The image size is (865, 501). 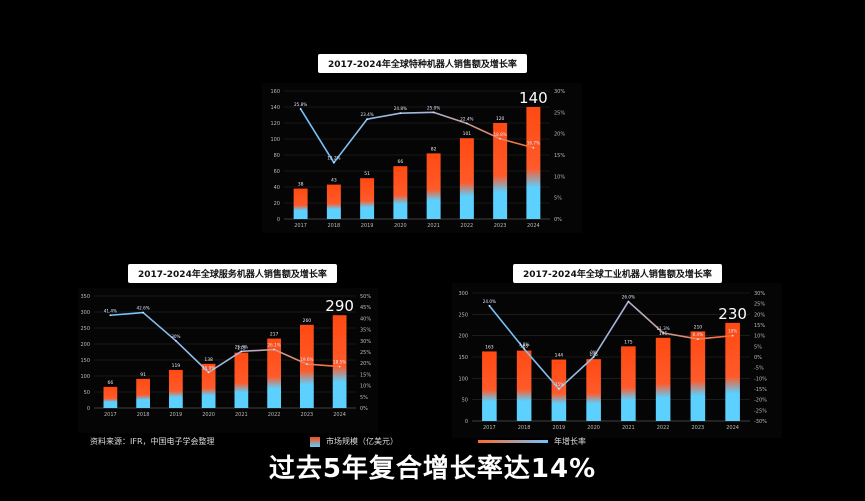 I want to click on bar-label: 51, so click(x=367, y=174).